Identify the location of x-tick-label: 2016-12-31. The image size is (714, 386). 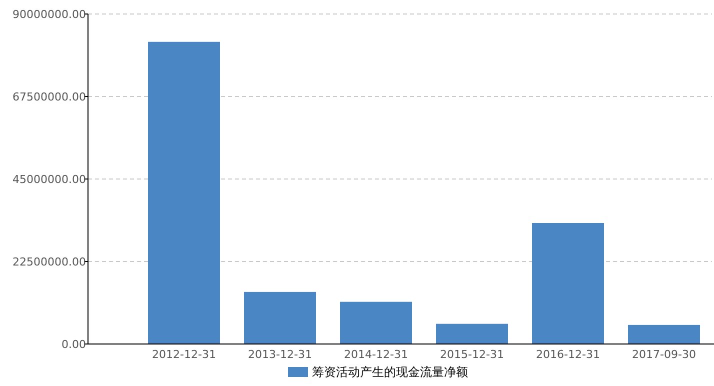
(568, 354).